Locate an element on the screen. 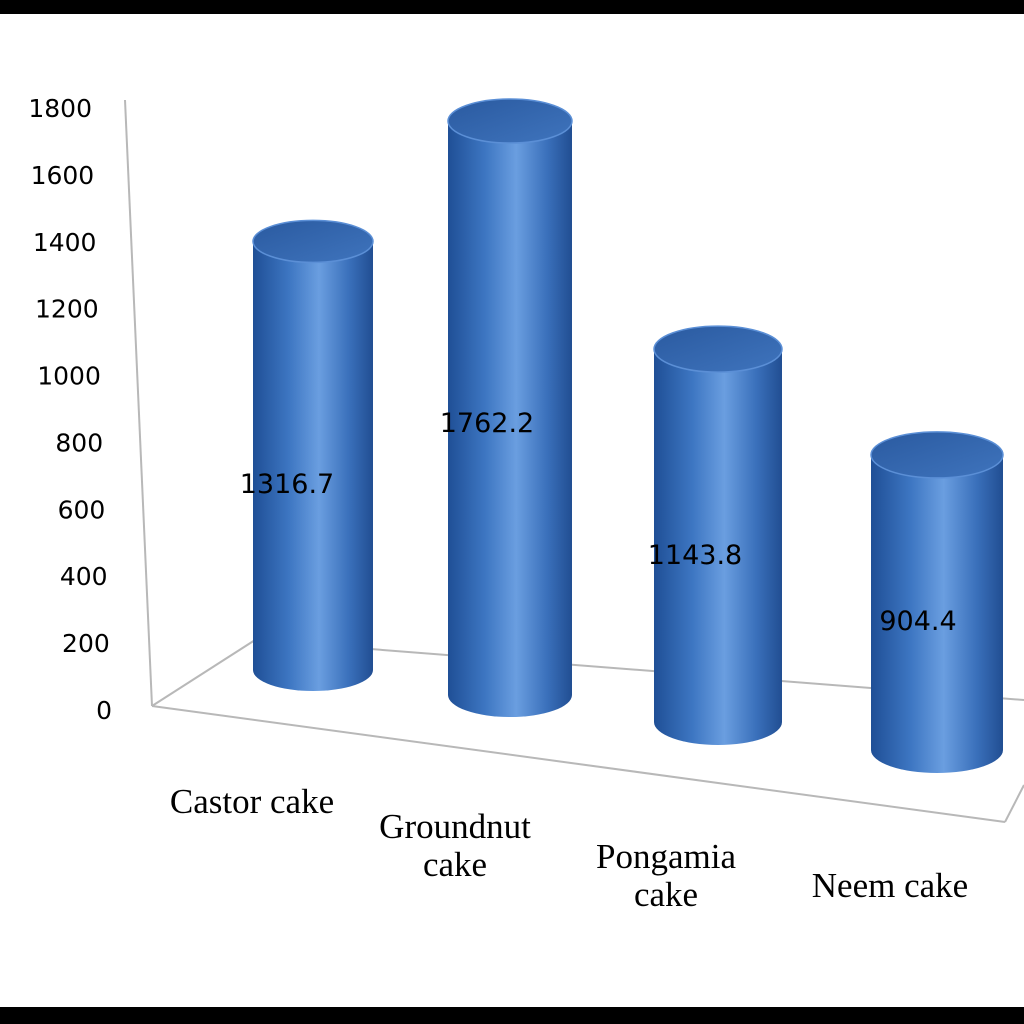 The width and height of the screenshot is (1024, 1024). category-label: Castor cake is located at coordinates (252, 801).